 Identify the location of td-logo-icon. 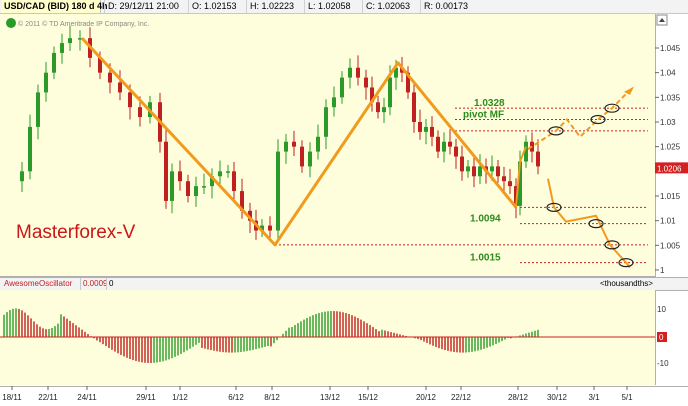
(11, 23).